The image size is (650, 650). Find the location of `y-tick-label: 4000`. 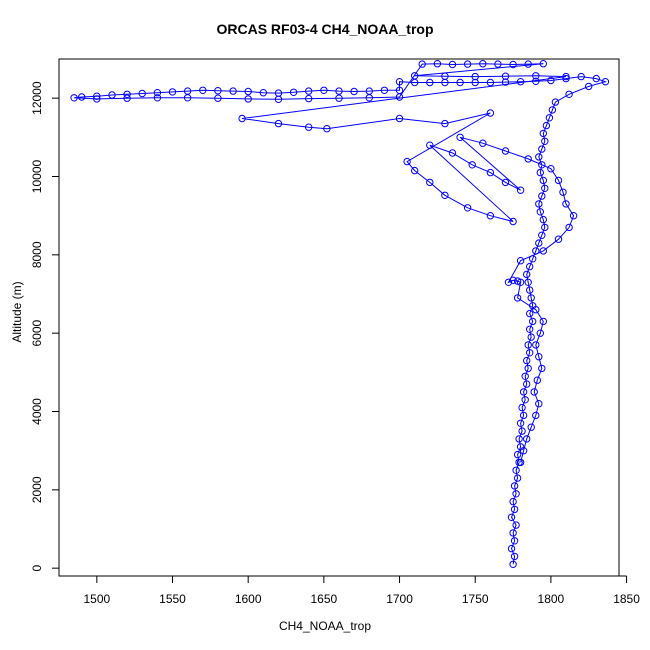

y-tick-label: 4000 is located at coordinates (37, 411).